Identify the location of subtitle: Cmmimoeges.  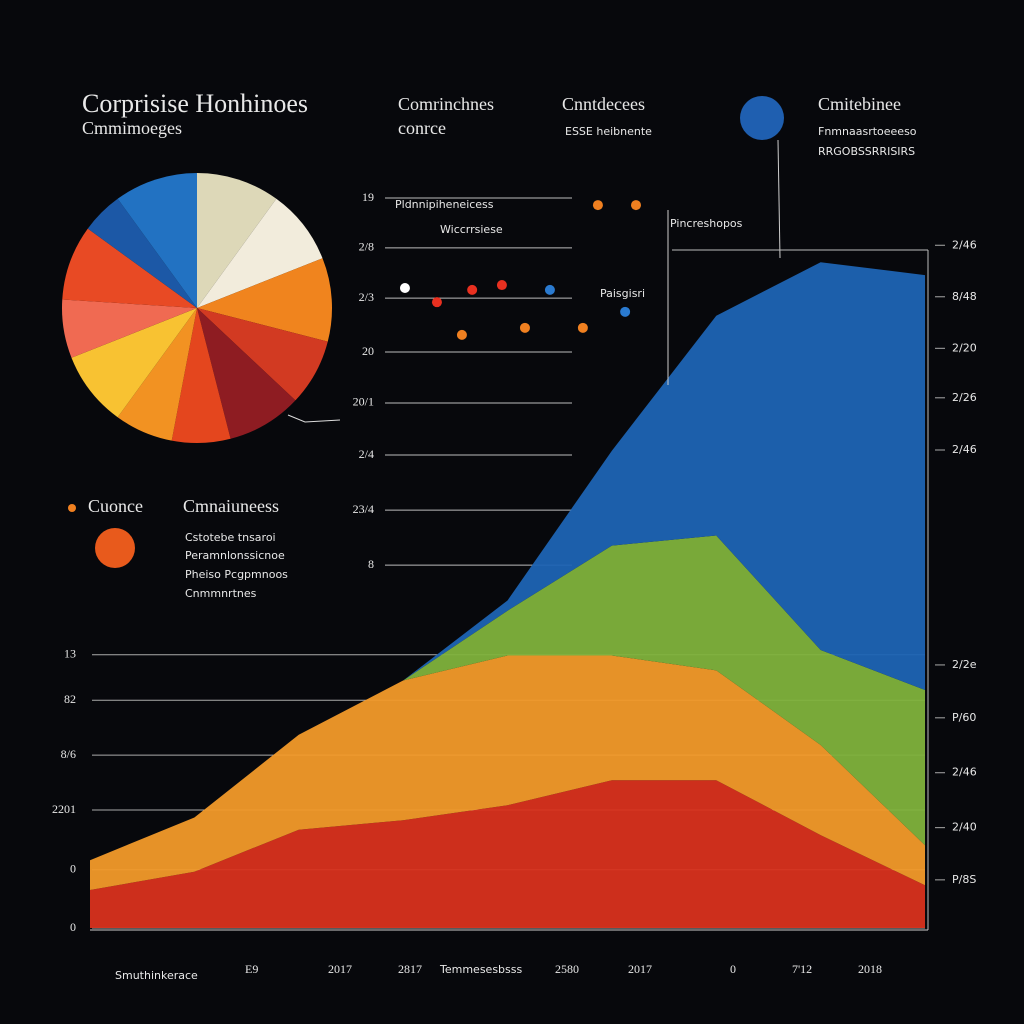
(132, 128).